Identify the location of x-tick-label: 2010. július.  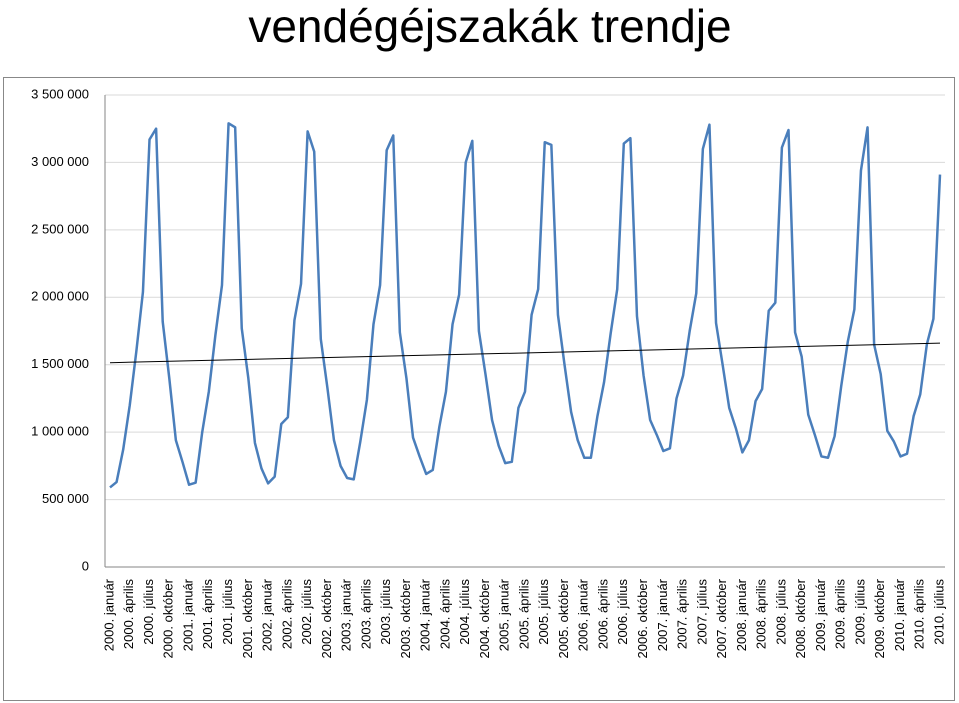
(938, 612).